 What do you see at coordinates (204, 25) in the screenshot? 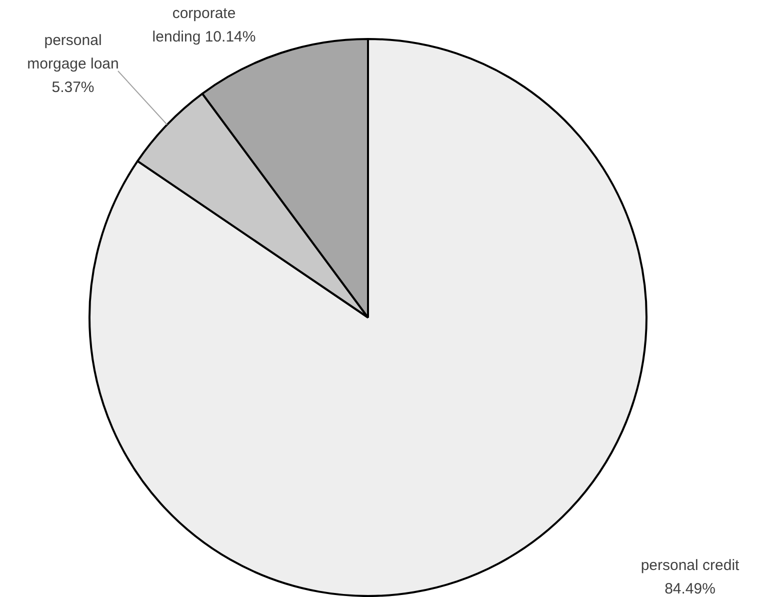
I see `slice-label: corporate lending 10.14%` at bounding box center [204, 25].